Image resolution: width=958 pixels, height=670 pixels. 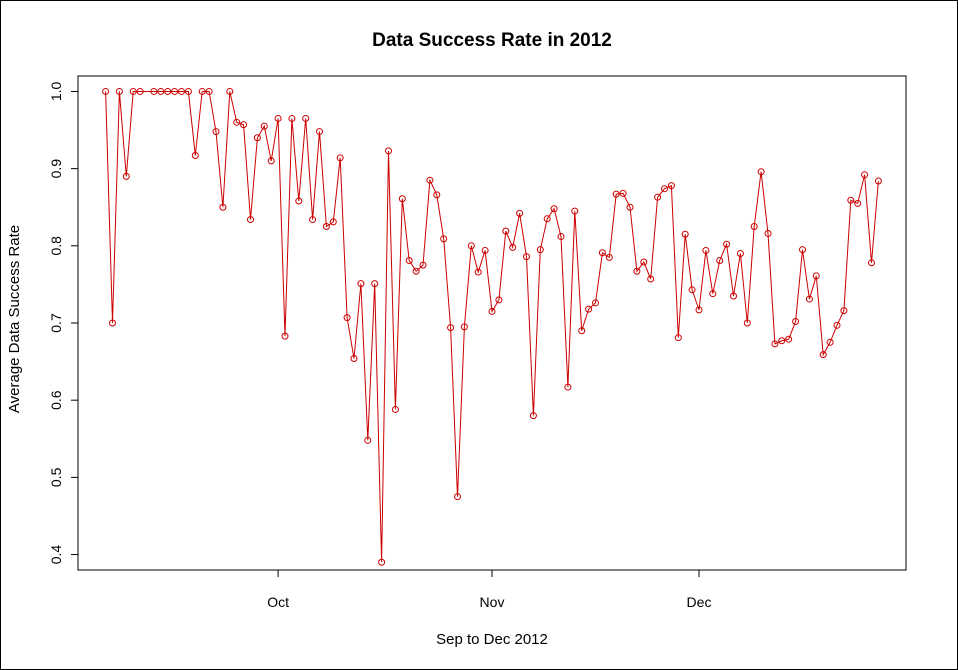 What do you see at coordinates (56, 323) in the screenshot?
I see `y-tick-label: 0.7` at bounding box center [56, 323].